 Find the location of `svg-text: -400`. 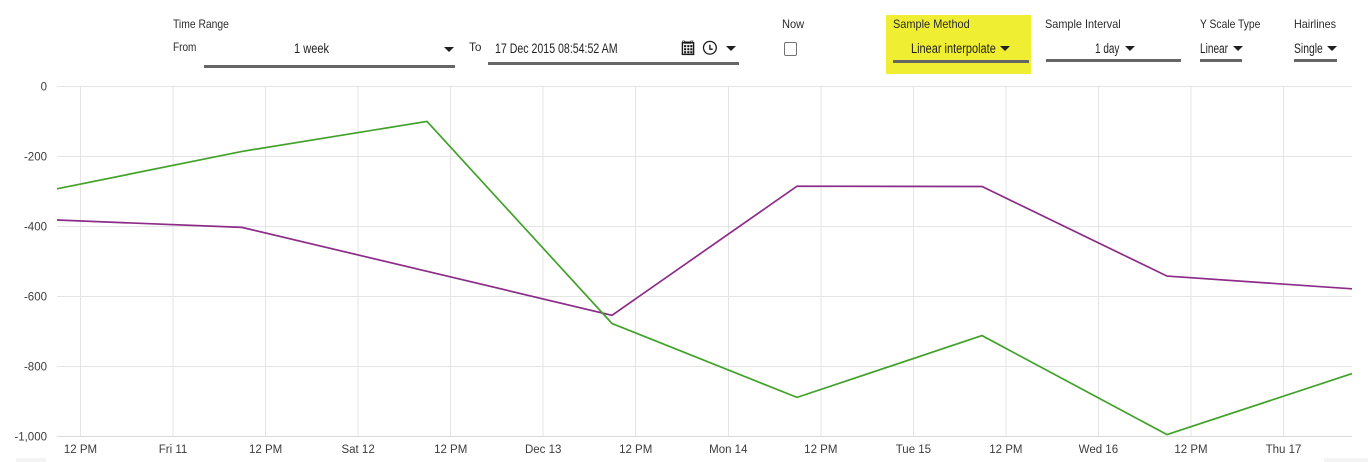

svg-text: -400 is located at coordinates (35, 228).